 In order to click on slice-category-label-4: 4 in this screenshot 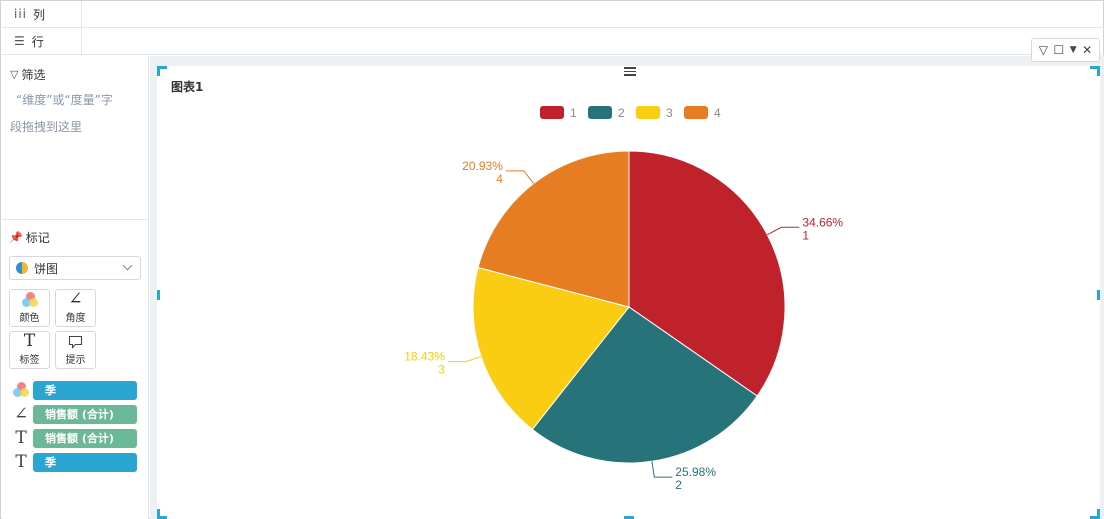, I will do `click(499, 179)`.